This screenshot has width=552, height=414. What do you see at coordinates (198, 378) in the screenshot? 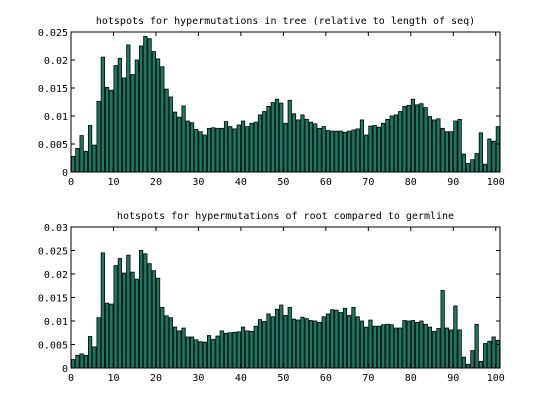
I see `x-tick-label: 30` at bounding box center [198, 378].